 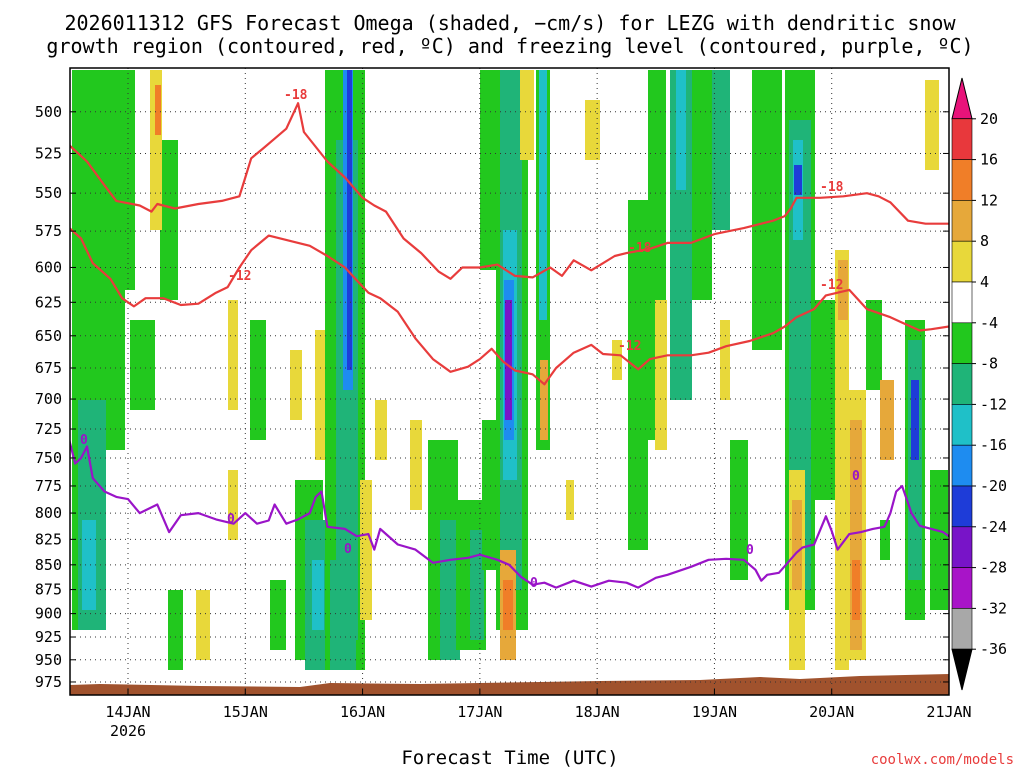 What do you see at coordinates (48, 231) in the screenshot?
I see `y-tick-label-3: 575` at bounding box center [48, 231].